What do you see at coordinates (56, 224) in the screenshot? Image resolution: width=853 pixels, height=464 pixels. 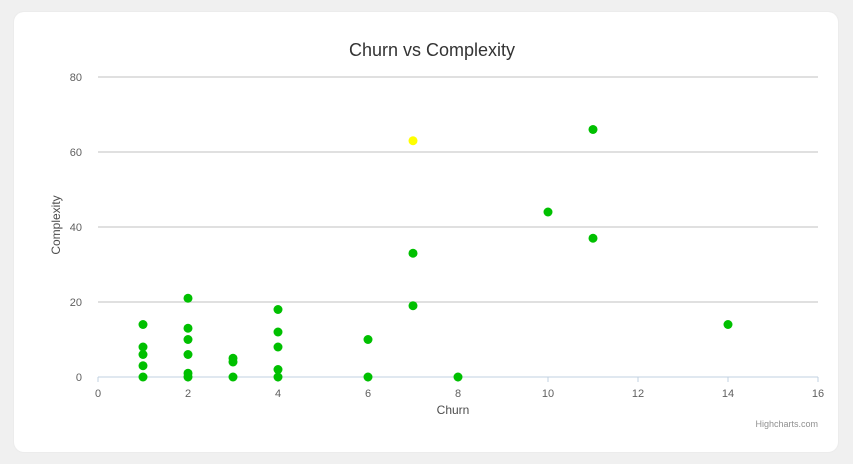 I see `y-axis-title: Complexity` at bounding box center [56, 224].